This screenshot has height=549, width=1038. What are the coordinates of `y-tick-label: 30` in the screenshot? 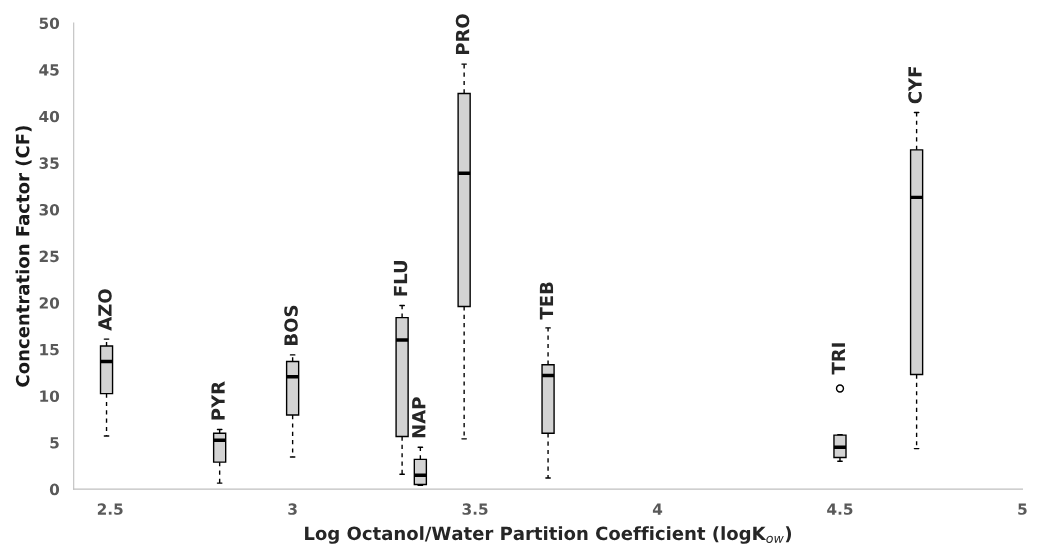 It's located at (49, 209).